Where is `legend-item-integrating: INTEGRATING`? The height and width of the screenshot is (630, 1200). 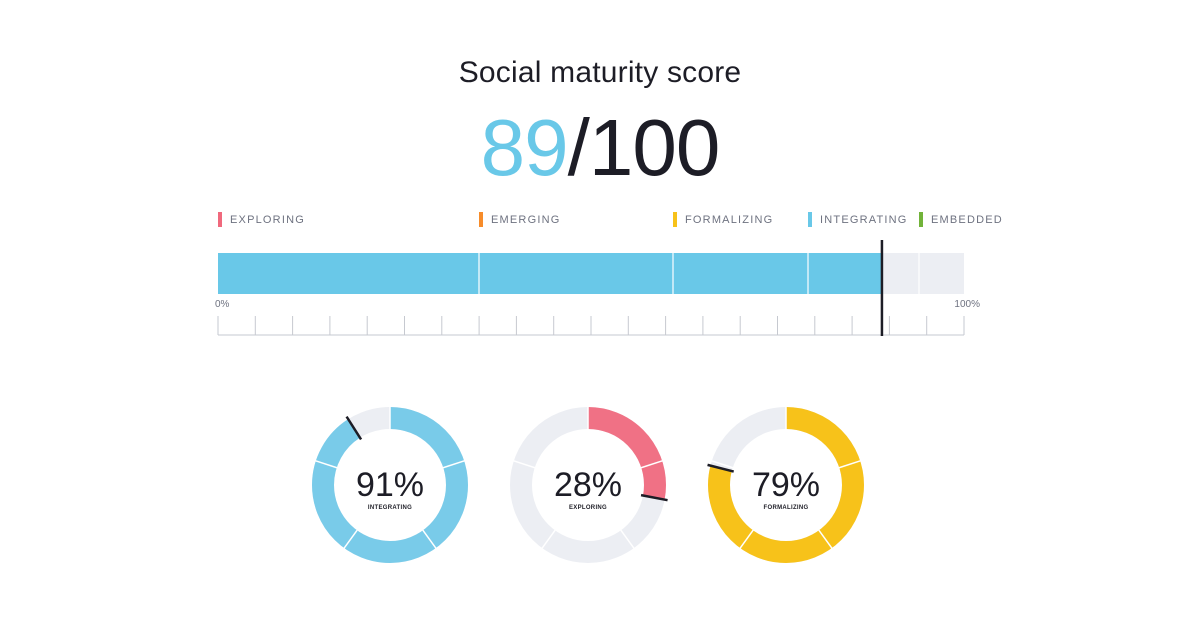 legend-item-integrating: INTEGRATING is located at coordinates (858, 220).